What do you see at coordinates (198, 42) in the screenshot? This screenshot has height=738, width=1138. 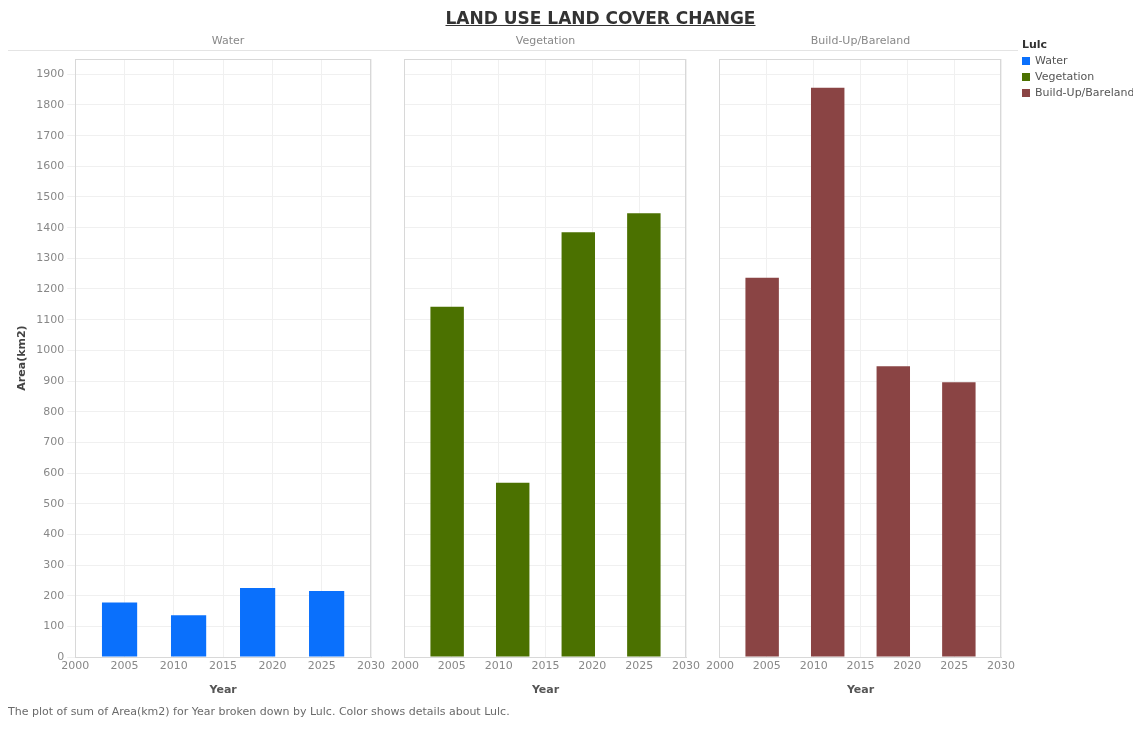 I see `chart-subtitle: Water` at bounding box center [198, 42].